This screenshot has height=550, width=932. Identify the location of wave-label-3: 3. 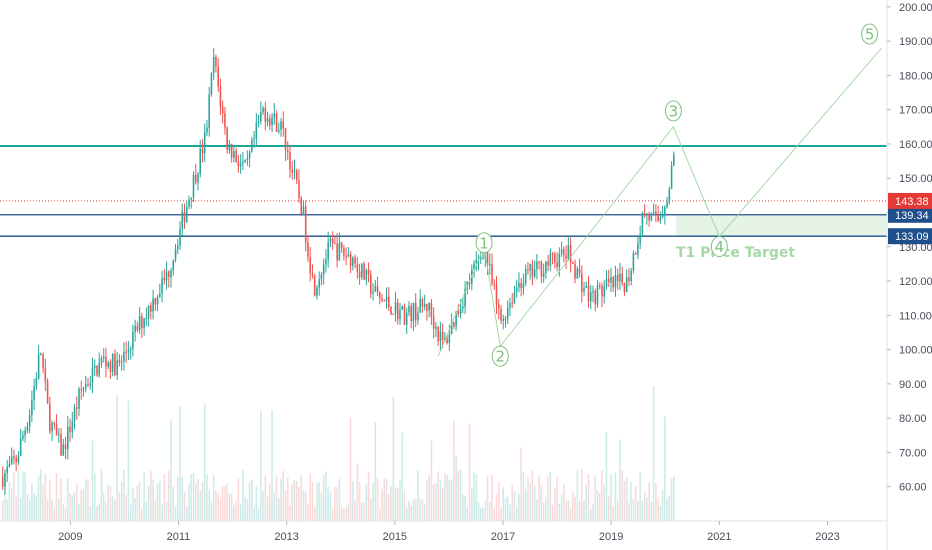
(673, 111).